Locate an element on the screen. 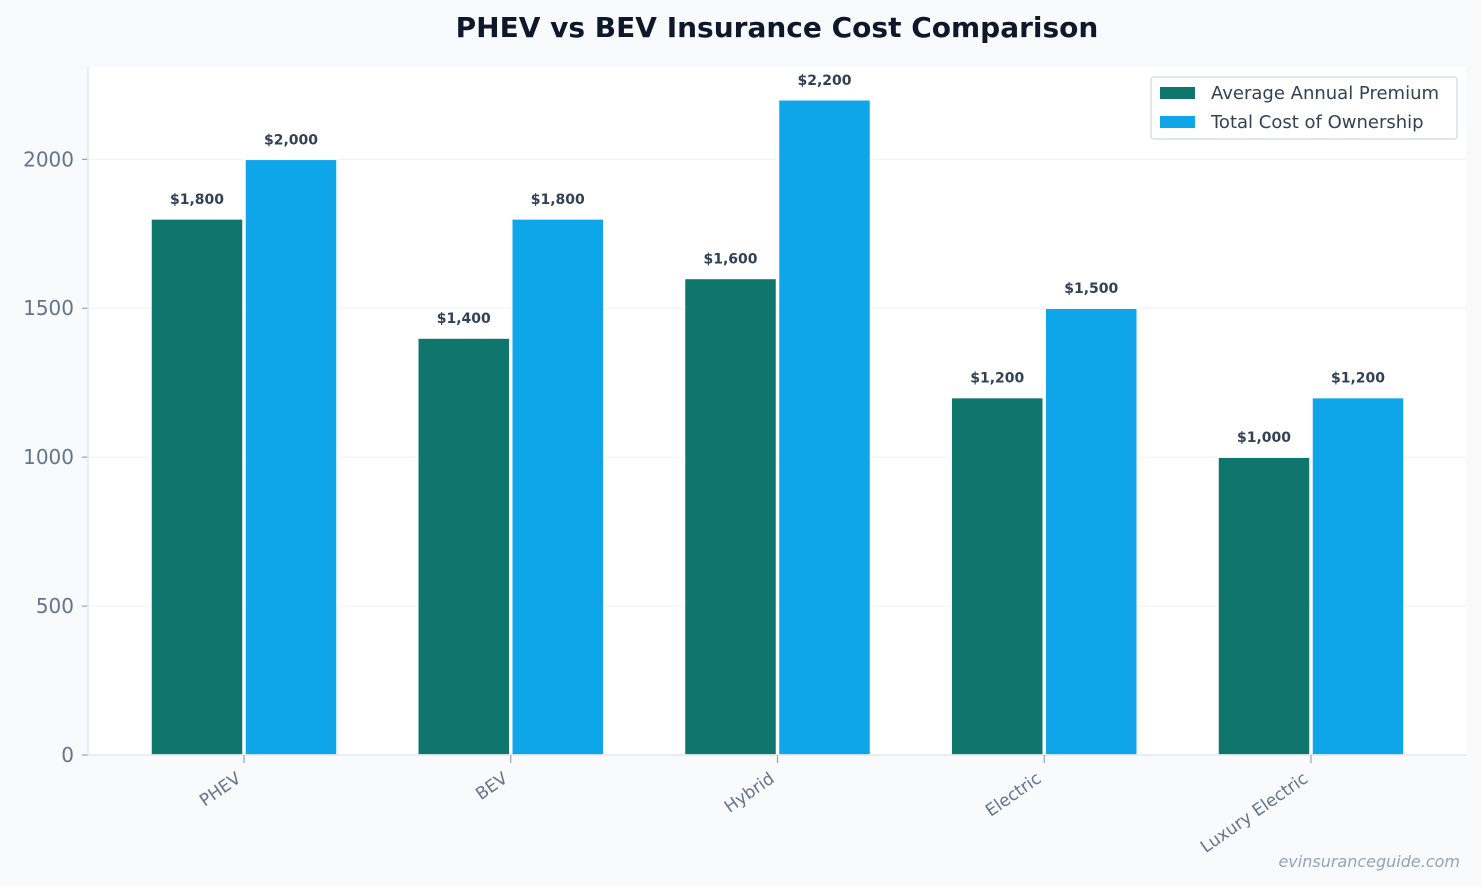  bar-ownership-electric is located at coordinates (1091, 531).